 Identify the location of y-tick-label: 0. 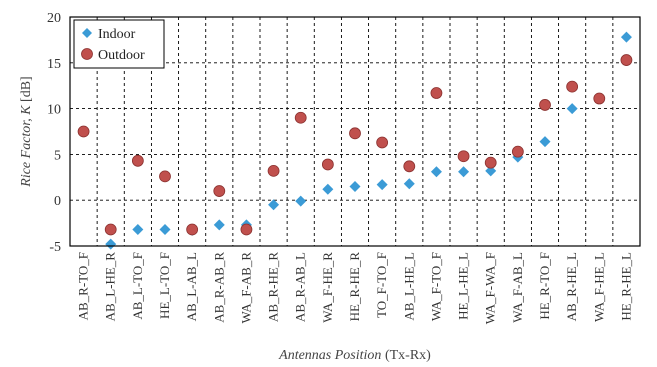
(57, 201).